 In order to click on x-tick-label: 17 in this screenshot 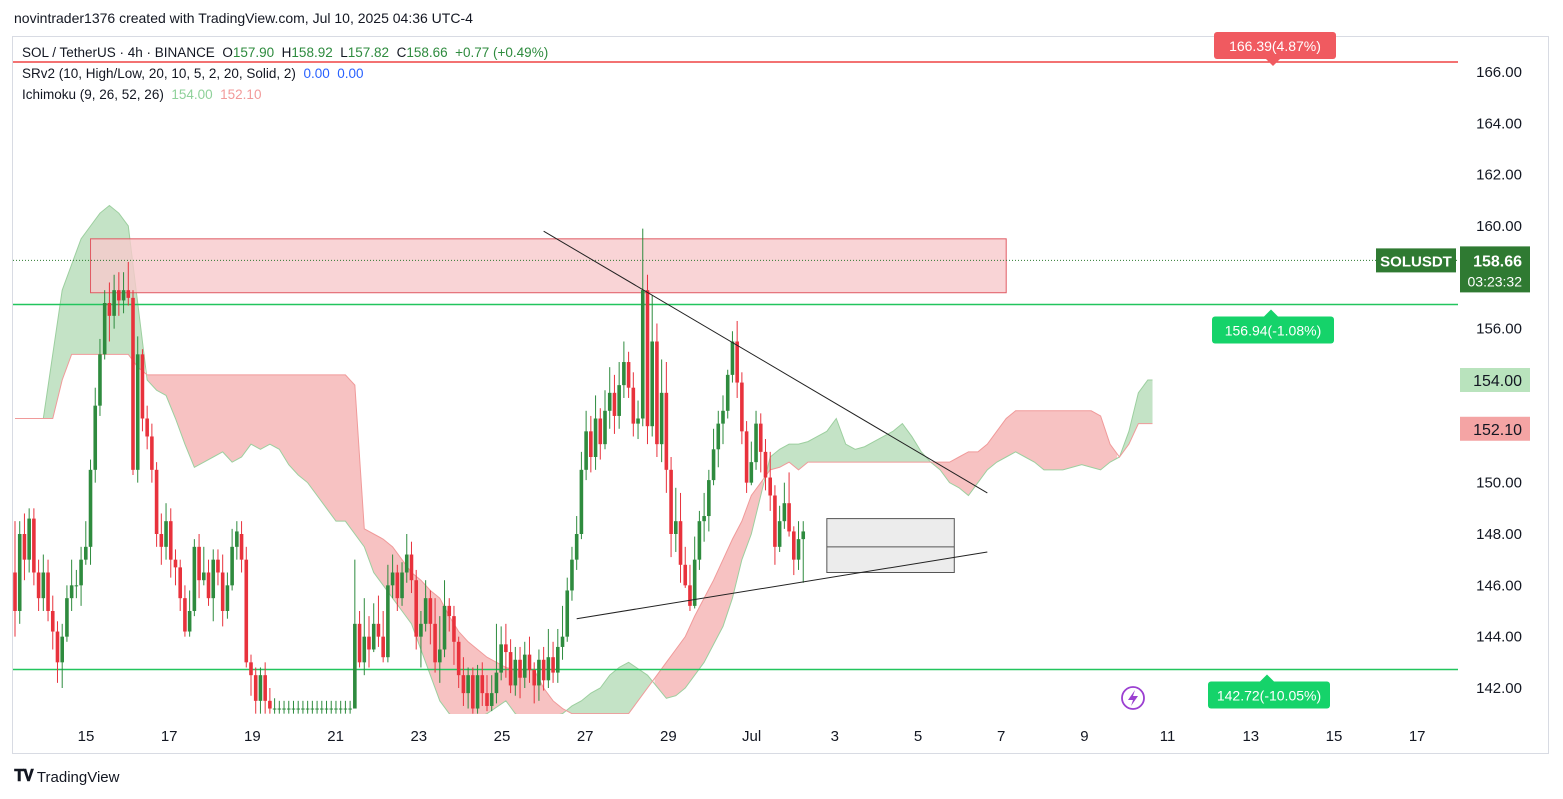, I will do `click(169, 736)`.